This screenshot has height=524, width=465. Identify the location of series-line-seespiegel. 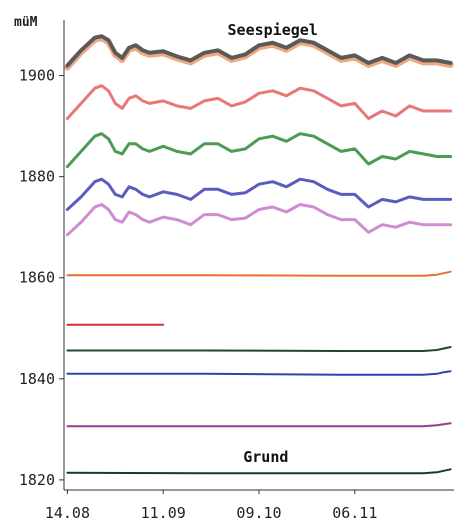
(259, 51).